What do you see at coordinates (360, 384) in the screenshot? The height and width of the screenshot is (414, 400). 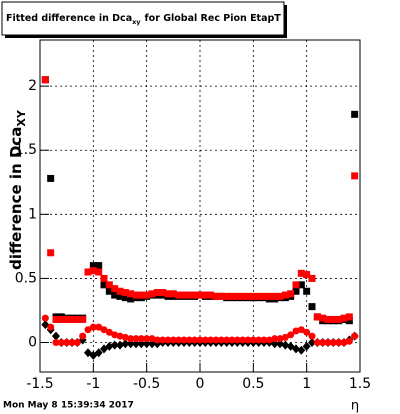 I see `x-tick-label: 1.5` at bounding box center [360, 384].